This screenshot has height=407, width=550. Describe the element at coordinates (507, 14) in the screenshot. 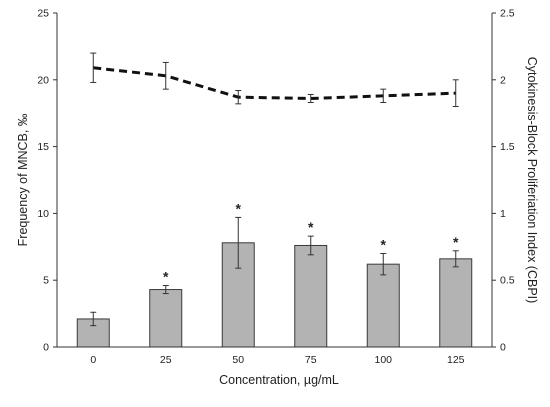

I see `y2-tick-label-2.5: 2.5` at that location.